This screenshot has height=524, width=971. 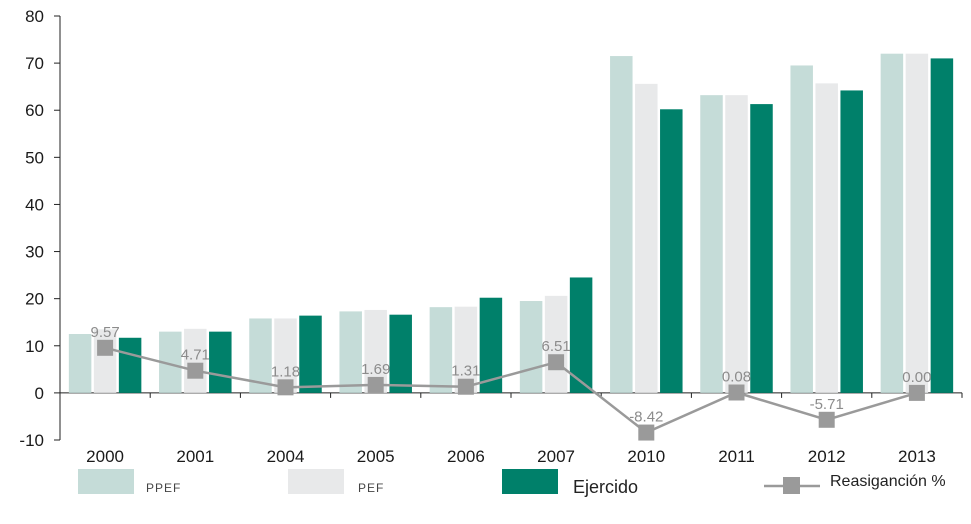 I want to click on bar-pef-2012, so click(x=826, y=238).